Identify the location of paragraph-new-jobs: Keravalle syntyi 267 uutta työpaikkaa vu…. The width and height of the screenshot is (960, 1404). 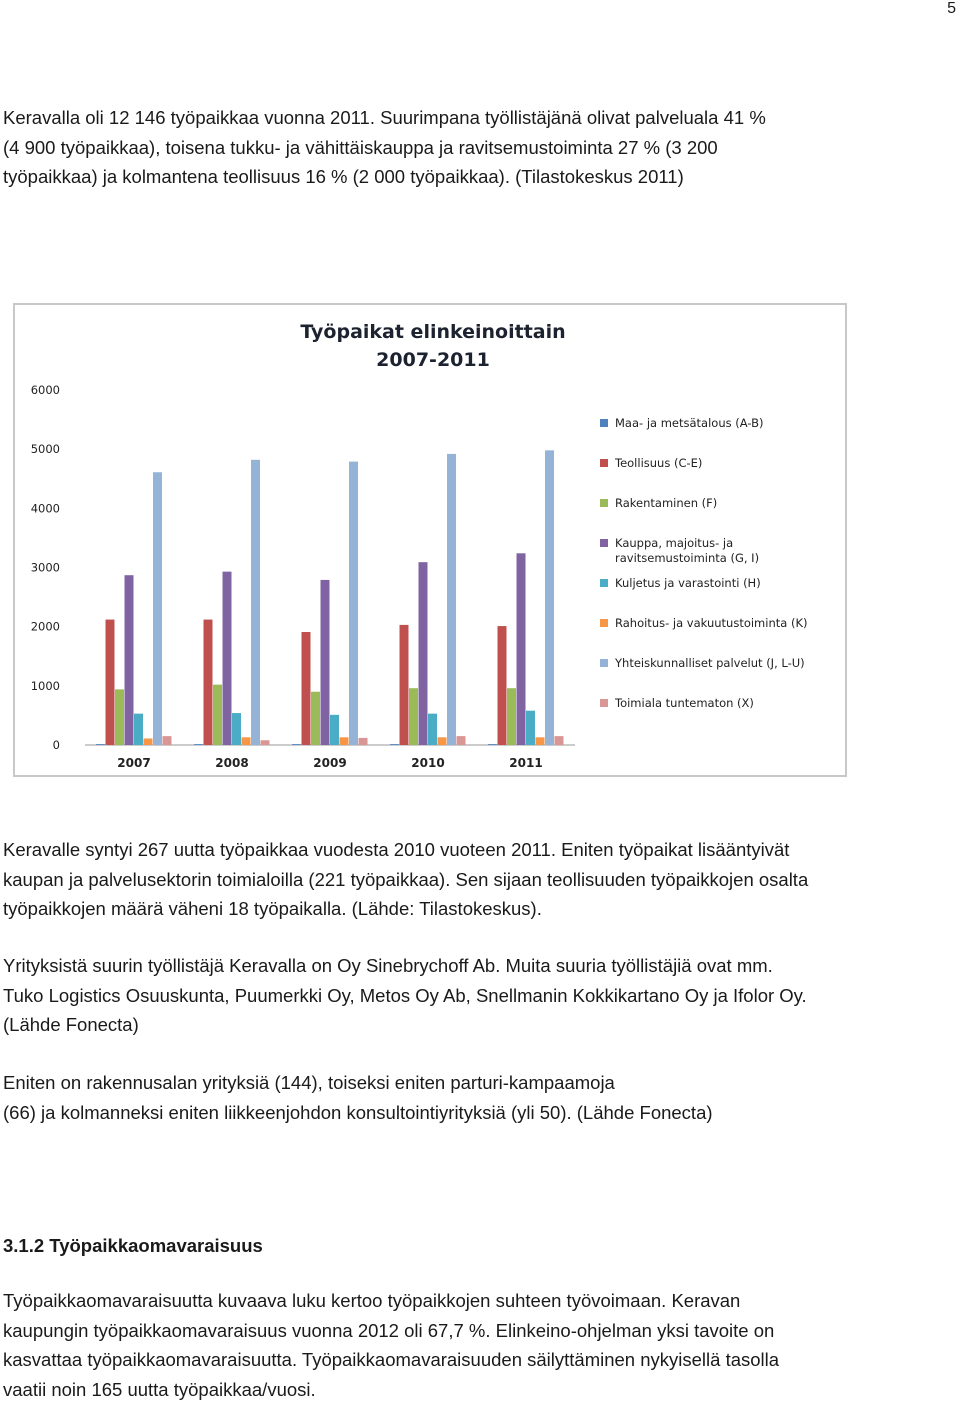
(406, 879).